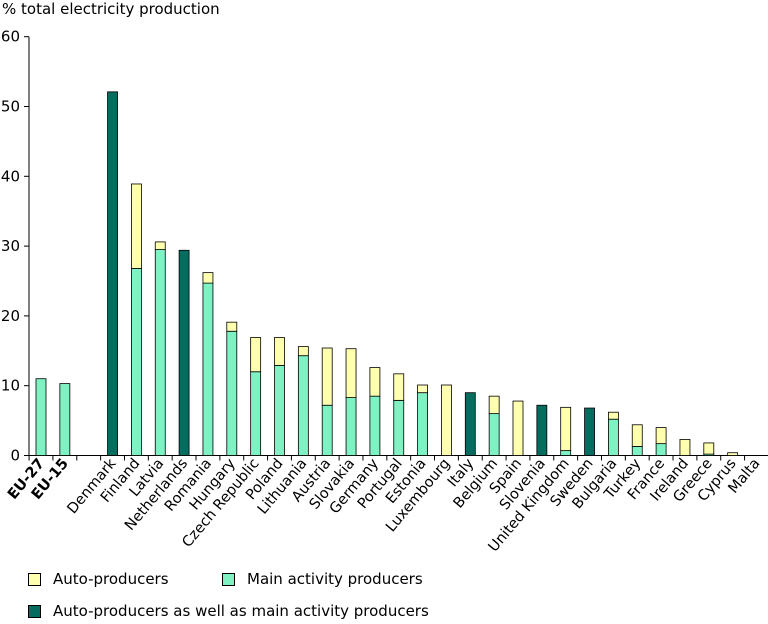  Describe the element at coordinates (10, 176) in the screenshot. I see `y-tick-label: 40` at that location.